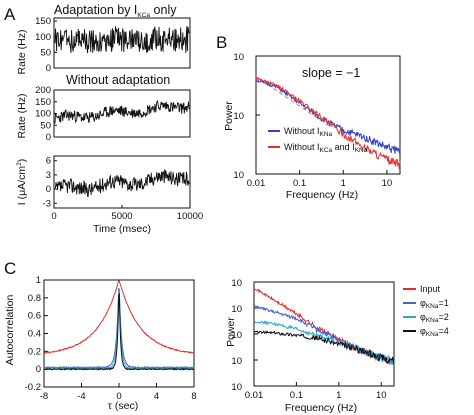 This screenshot has width=474, height=415. I want to click on c2-ytick-label-0: 10, so click(236, 387).